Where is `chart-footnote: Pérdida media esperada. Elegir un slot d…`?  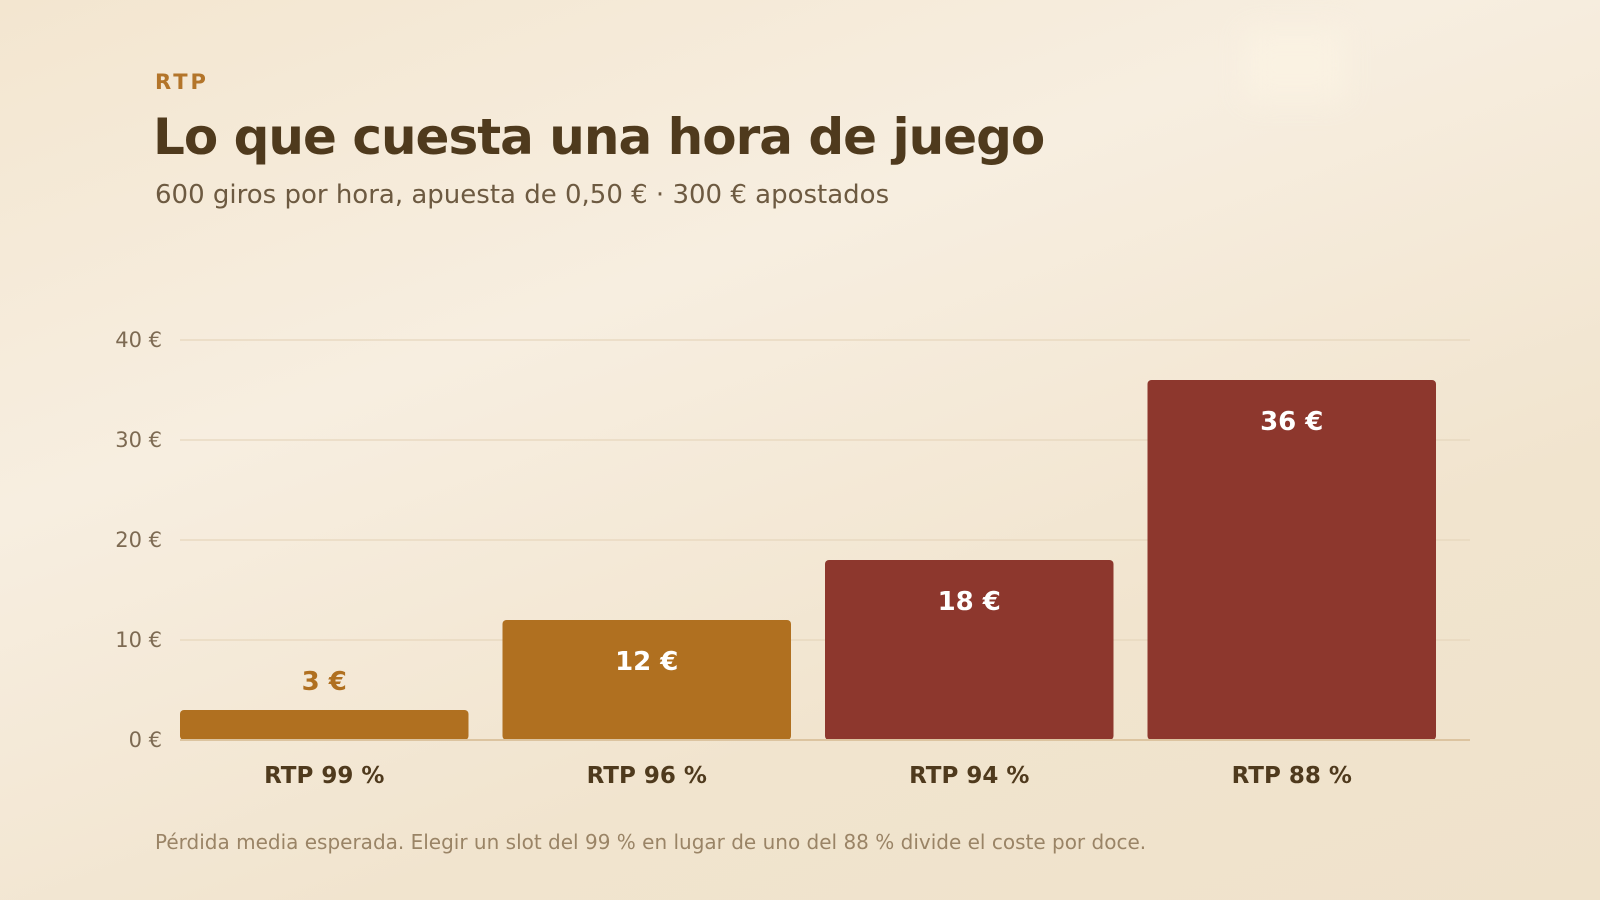
chart-footnote: Pérdida media esperada. Elegir un slot d… is located at coordinates (651, 842).